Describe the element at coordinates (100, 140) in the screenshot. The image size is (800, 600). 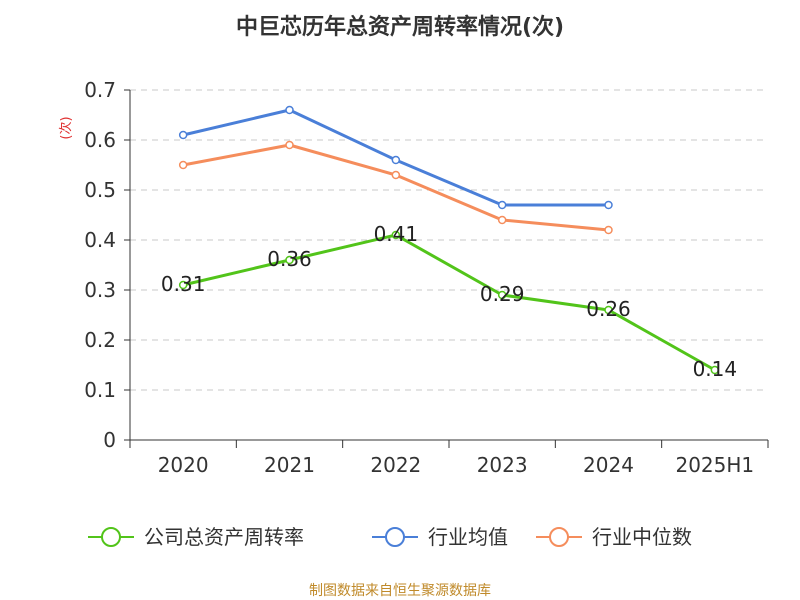
I see `y-tick-label: 0.6` at that location.